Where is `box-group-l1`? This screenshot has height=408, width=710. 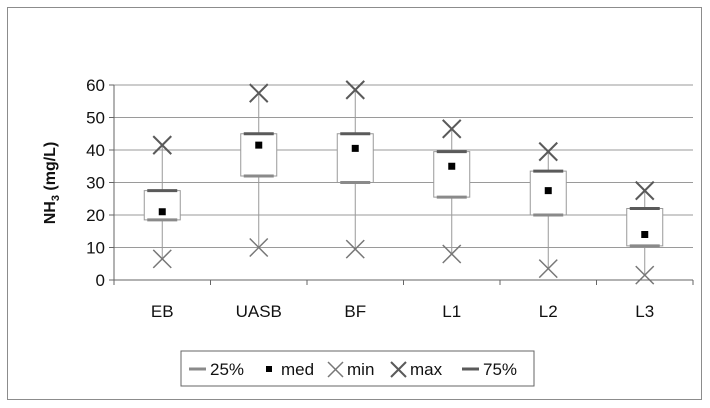 box-group-l1 is located at coordinates (452, 191).